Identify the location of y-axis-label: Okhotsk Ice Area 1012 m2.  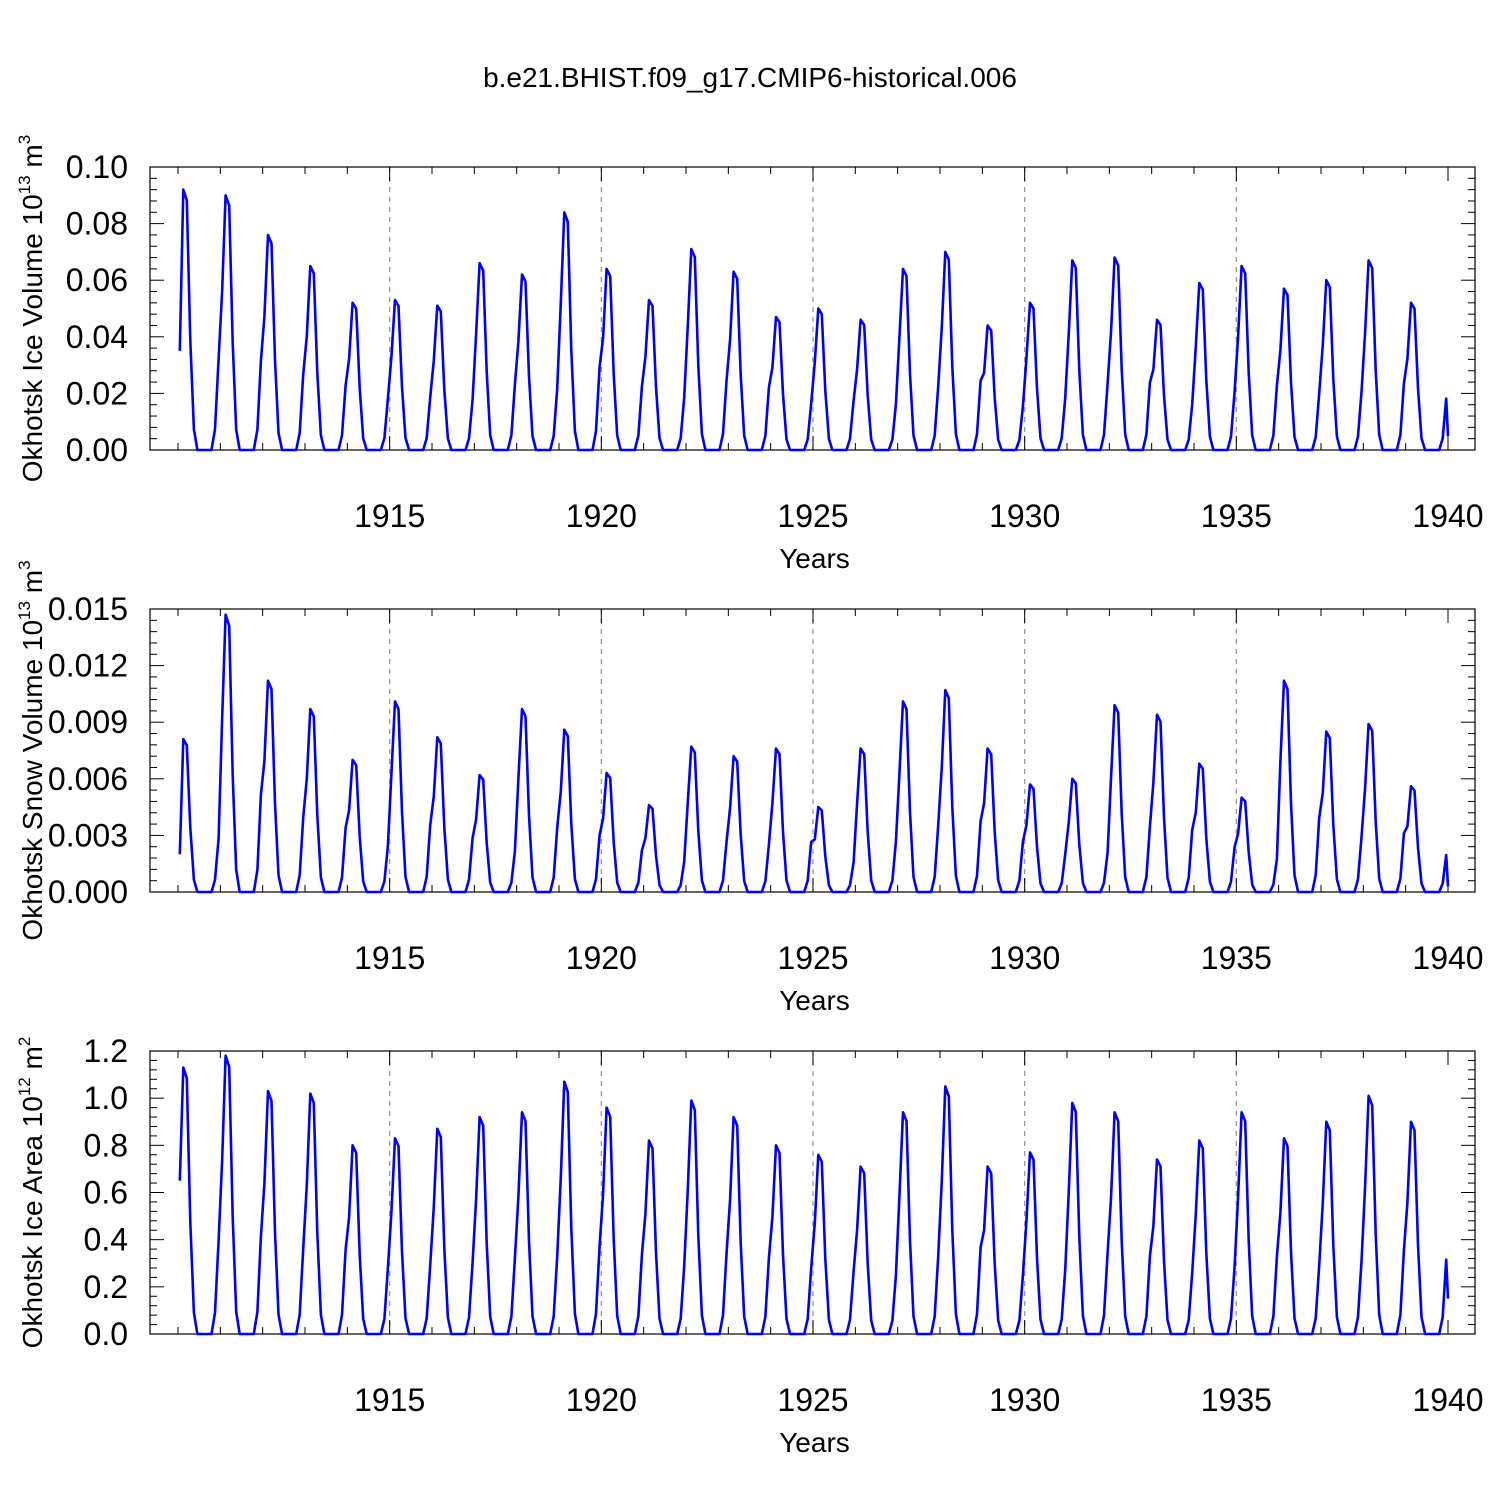
(31, 1193).